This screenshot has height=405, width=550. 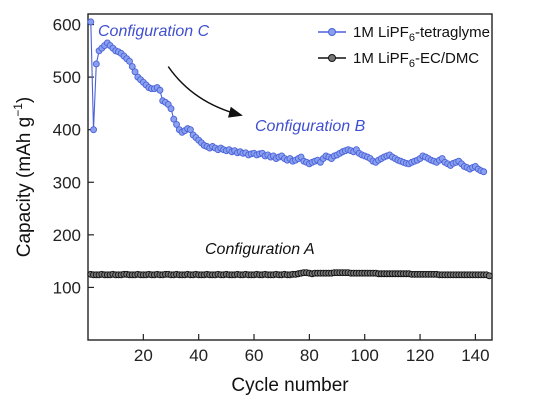 What do you see at coordinates (67, 25) in the screenshot?
I see `y-tick-label: 600` at bounding box center [67, 25].